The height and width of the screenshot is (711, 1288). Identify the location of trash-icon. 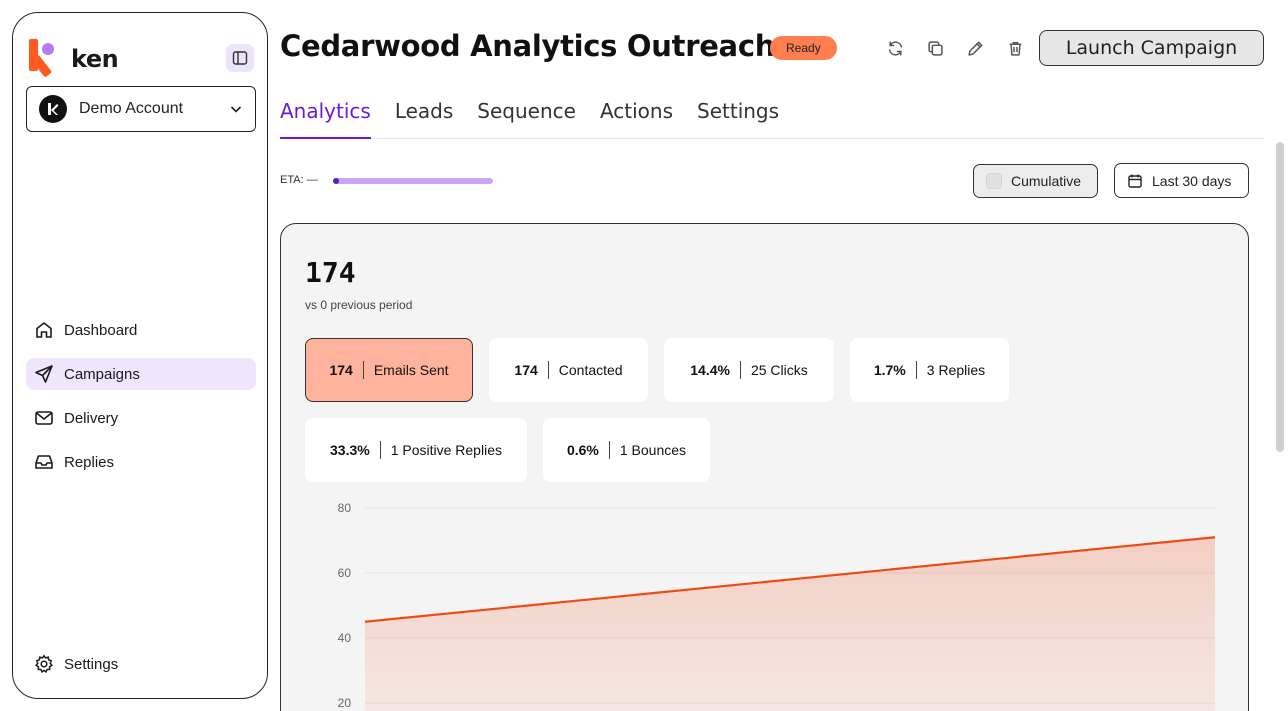
(1015, 48).